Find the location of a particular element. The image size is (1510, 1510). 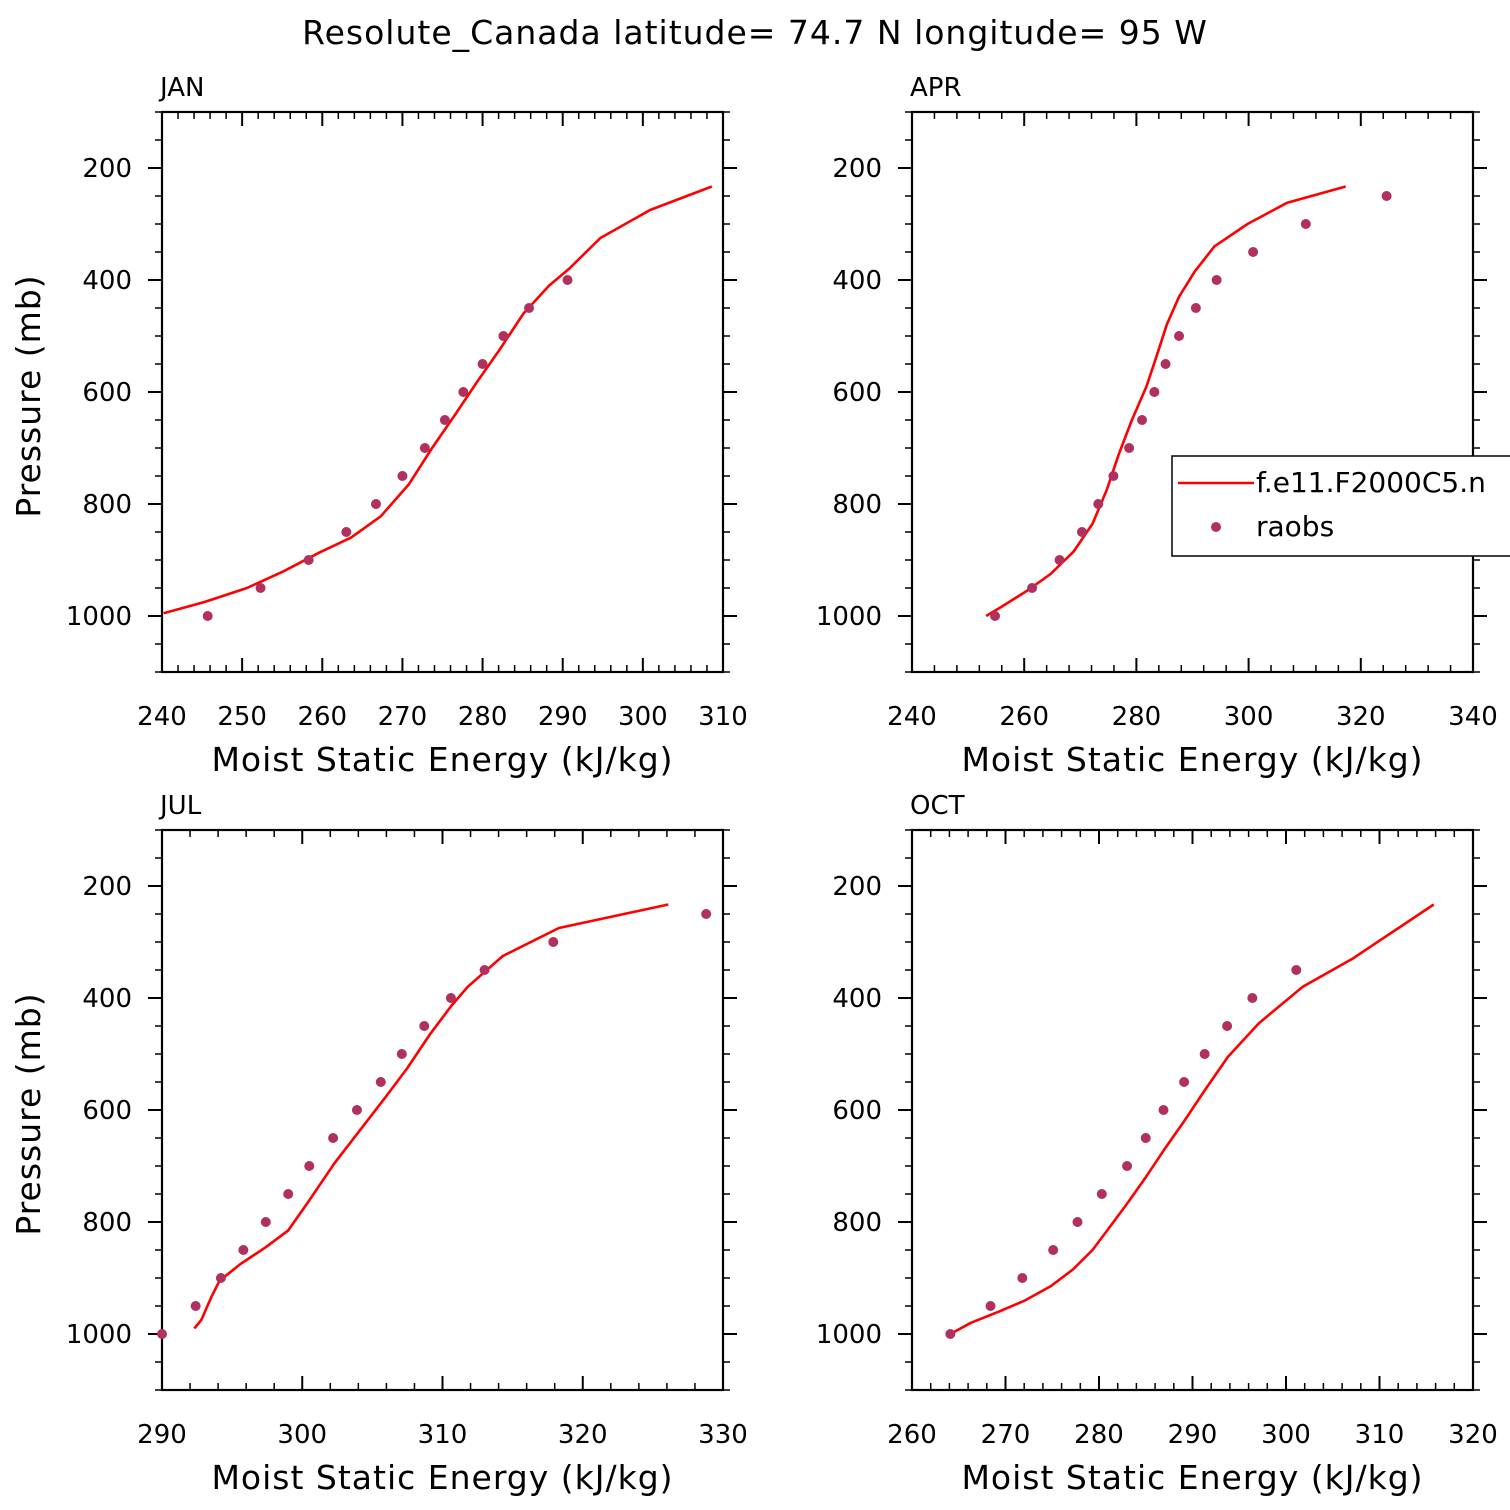

panel-label: OCT is located at coordinates (937, 806).